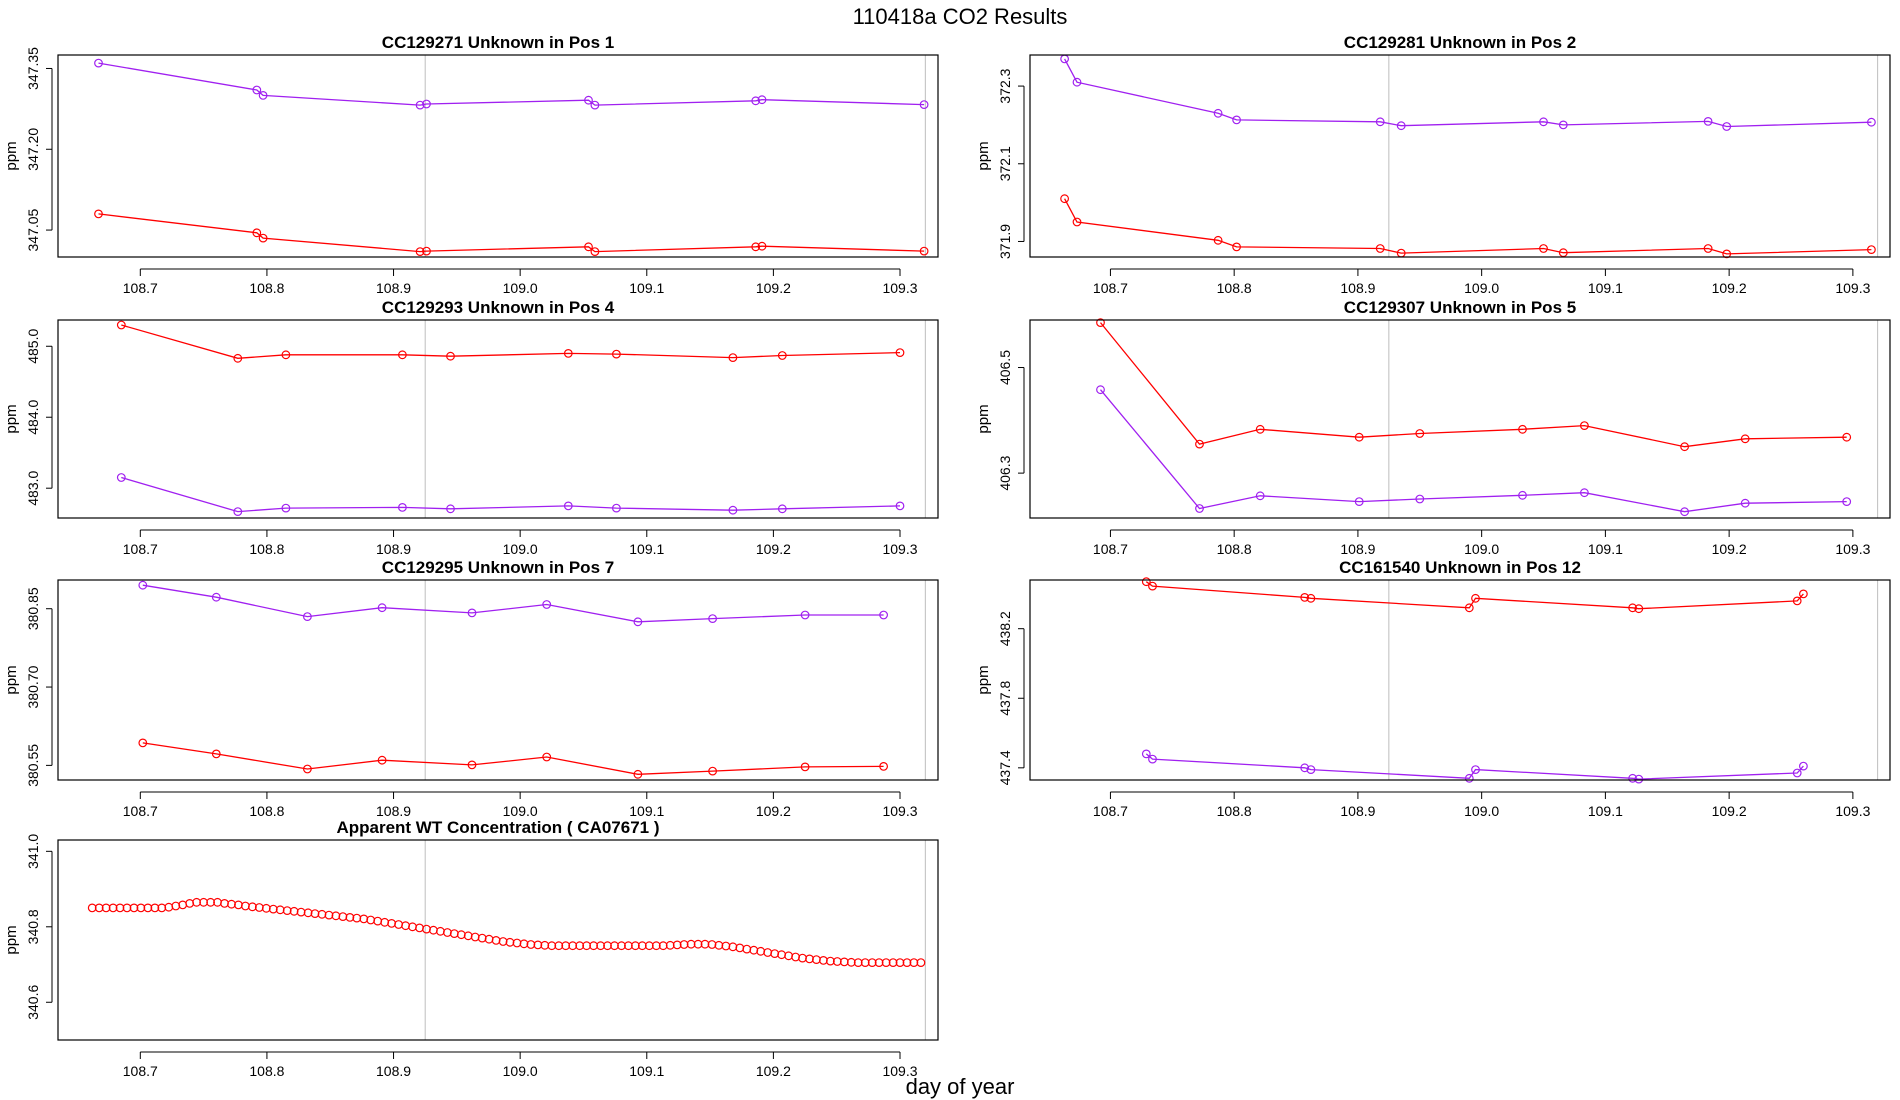 The width and height of the screenshot is (1900, 1100). What do you see at coordinates (33, 851) in the screenshot?
I see `y-tick-label: 341.0` at bounding box center [33, 851].